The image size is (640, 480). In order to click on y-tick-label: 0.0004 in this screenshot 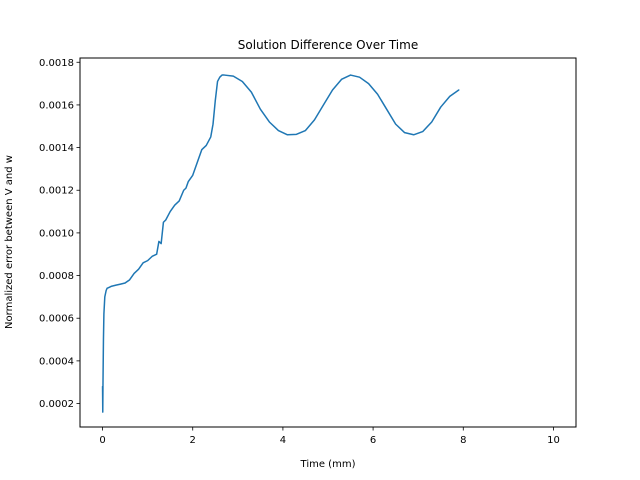, I will do `click(56, 361)`.